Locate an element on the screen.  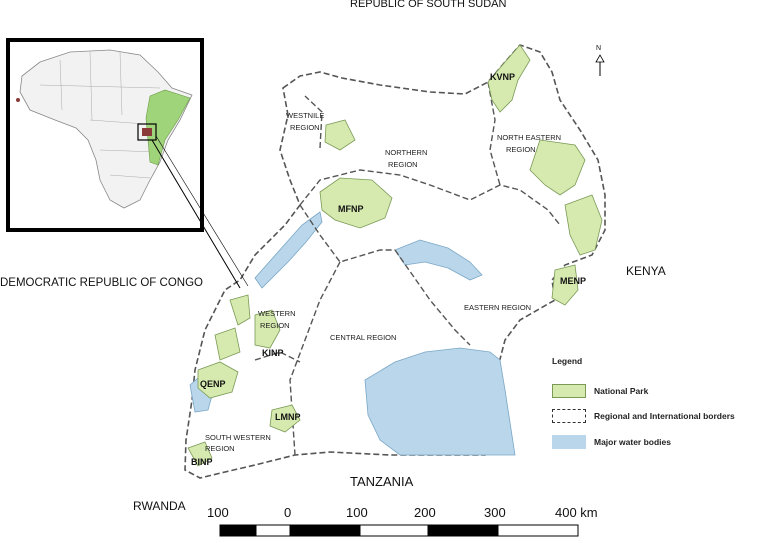
label-southwestern-1: SOUTH WESTERN is located at coordinates (238, 437).